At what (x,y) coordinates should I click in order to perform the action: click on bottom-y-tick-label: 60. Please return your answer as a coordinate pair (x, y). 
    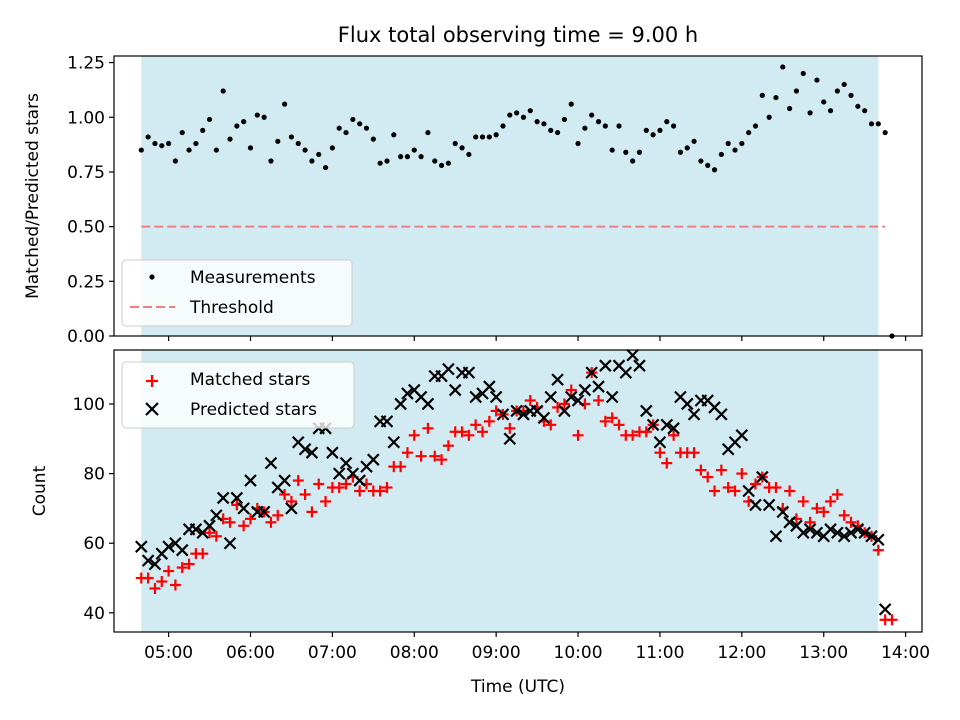
    Looking at the image, I should click on (94, 544).